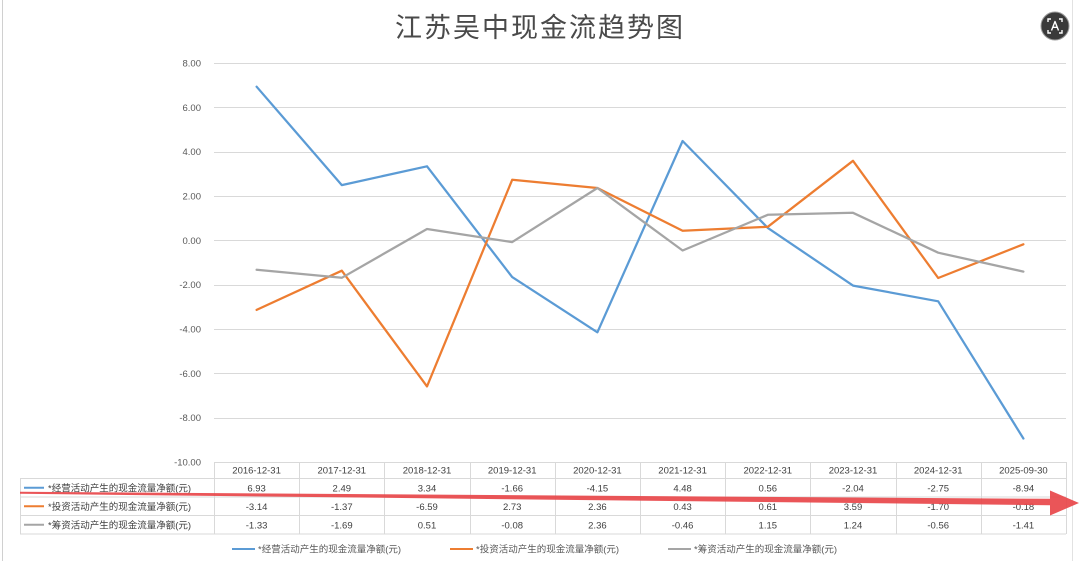 The image size is (1080, 561). I want to click on y-tick-label: -8.00, so click(190, 418).